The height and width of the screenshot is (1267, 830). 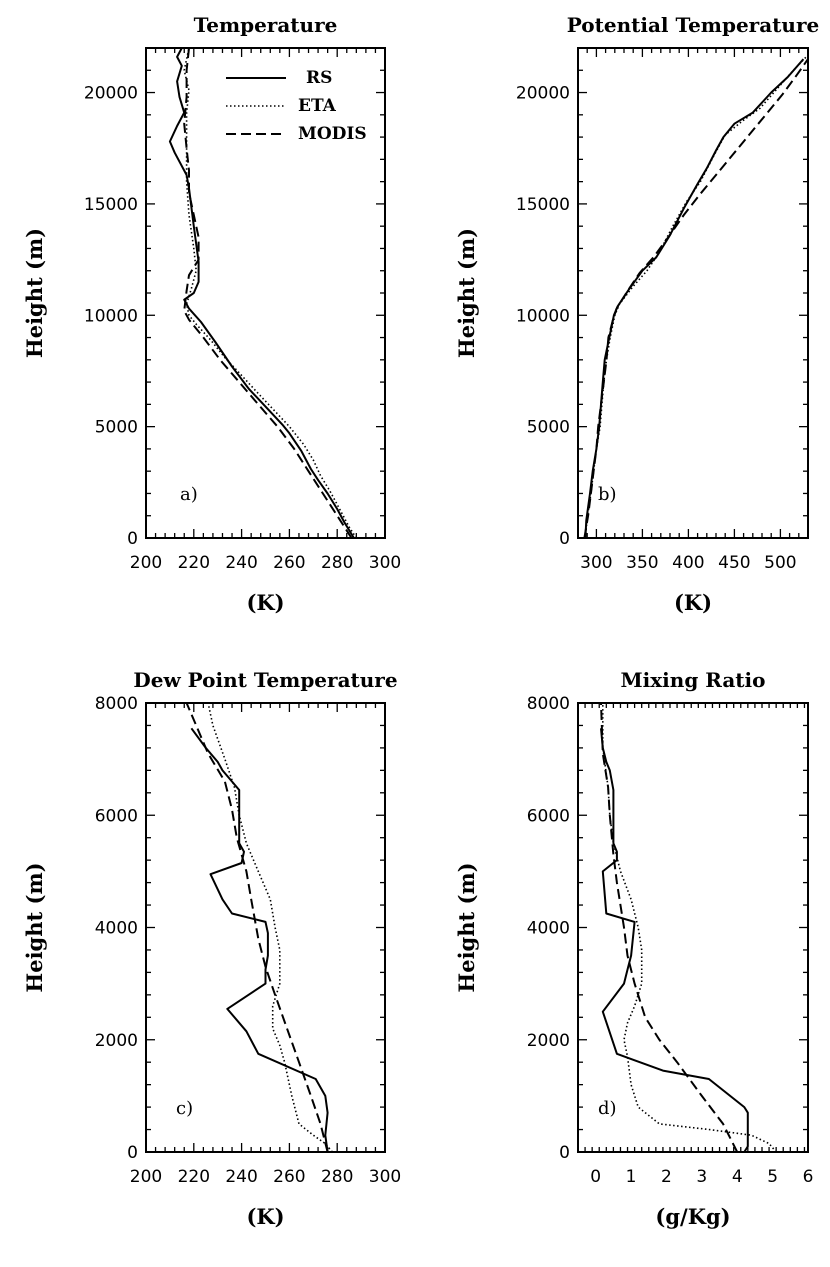 What do you see at coordinates (772, 1177) in the screenshot?
I see `x-tick-label: 5` at bounding box center [772, 1177].